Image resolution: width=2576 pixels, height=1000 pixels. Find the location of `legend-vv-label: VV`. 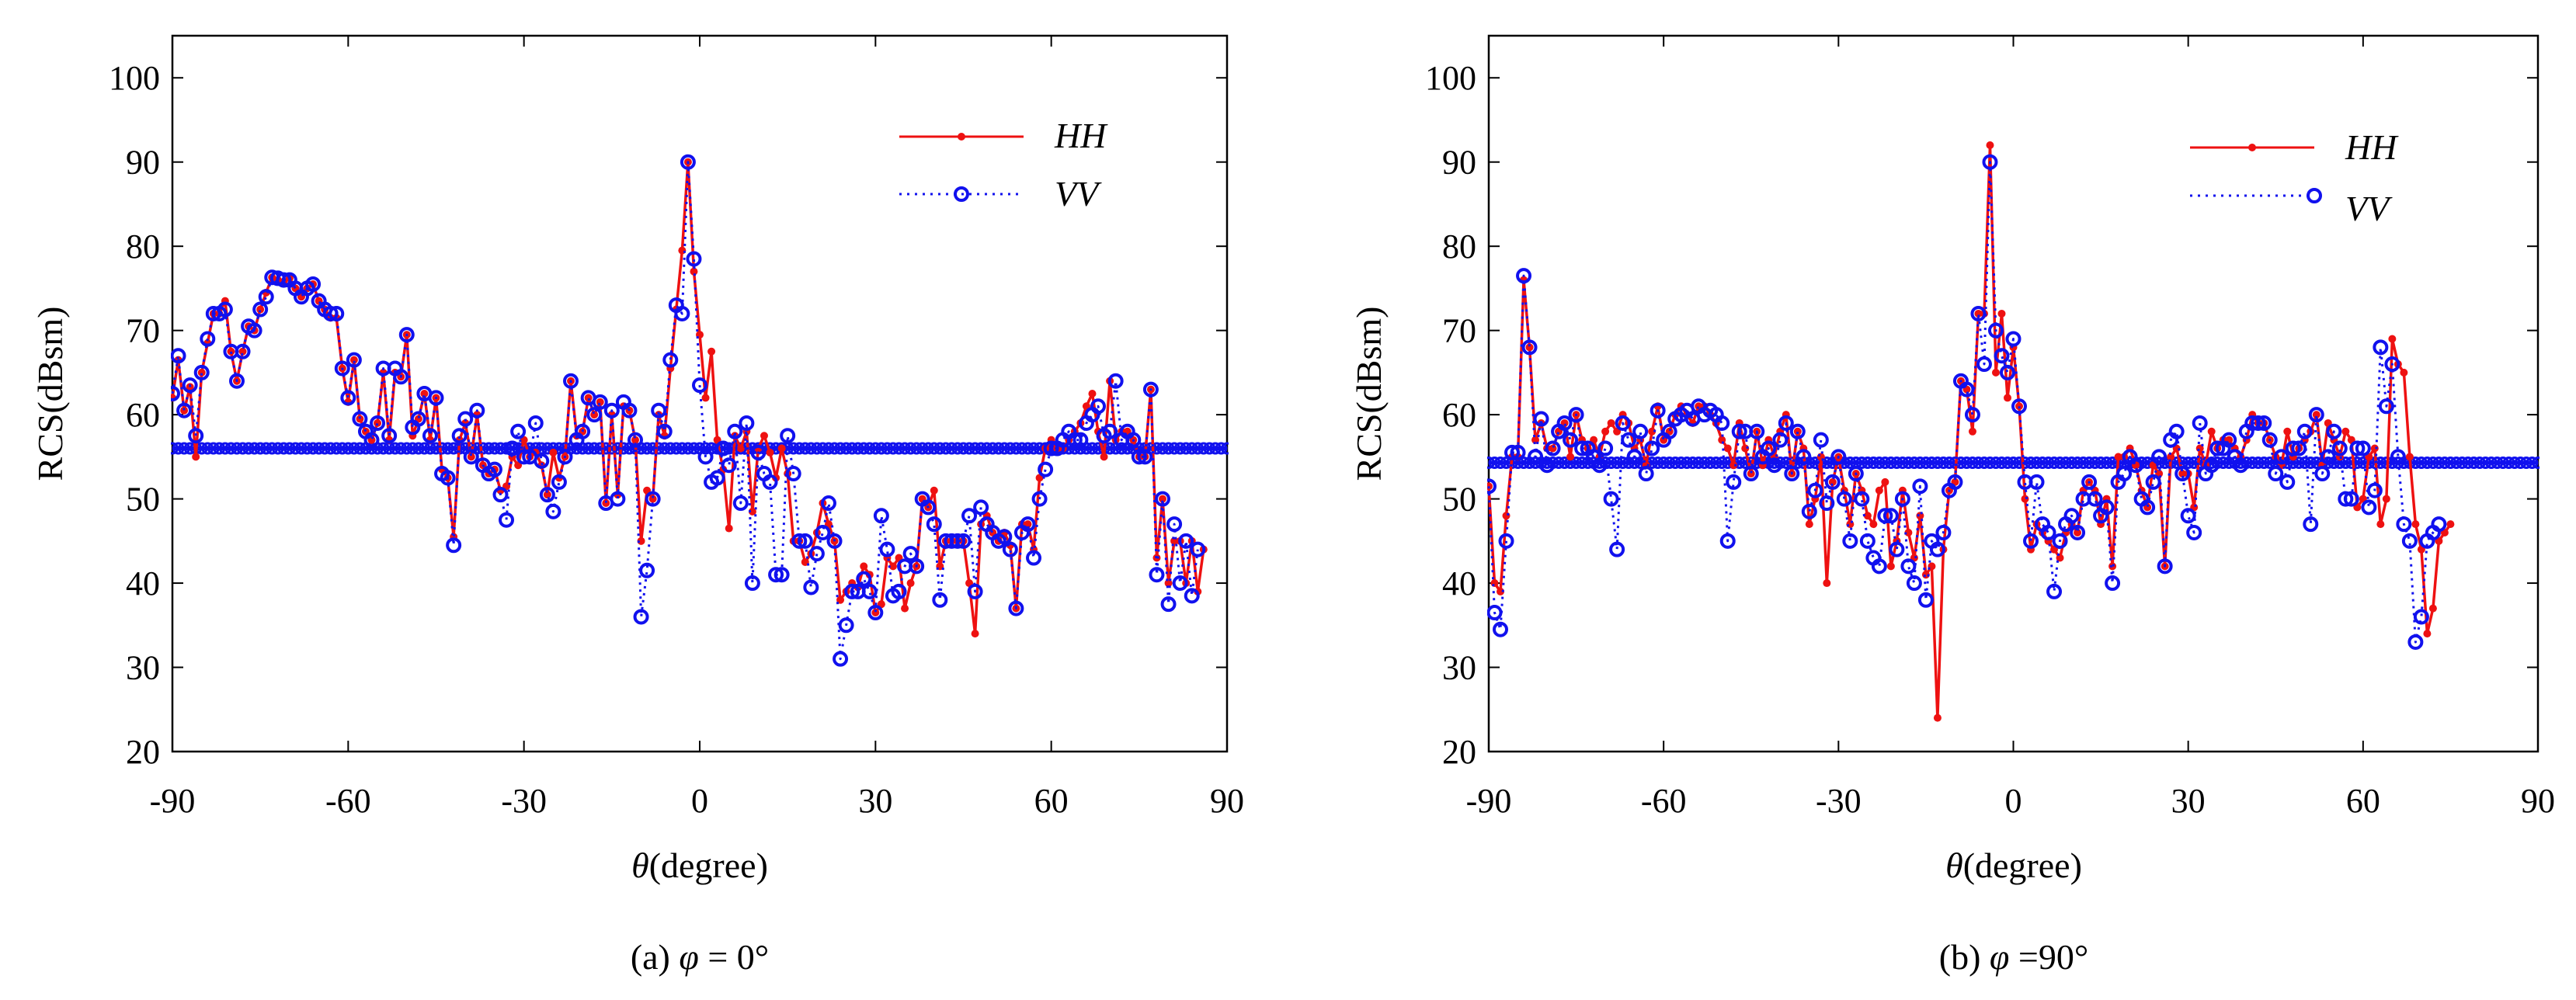

legend-vv-label: VV is located at coordinates (2369, 208).